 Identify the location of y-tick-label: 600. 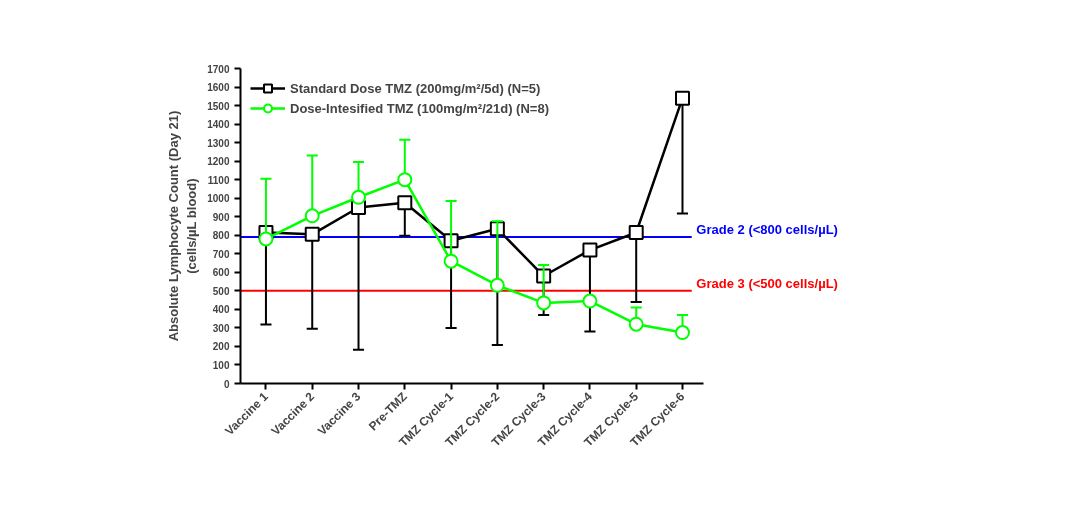
(221, 273).